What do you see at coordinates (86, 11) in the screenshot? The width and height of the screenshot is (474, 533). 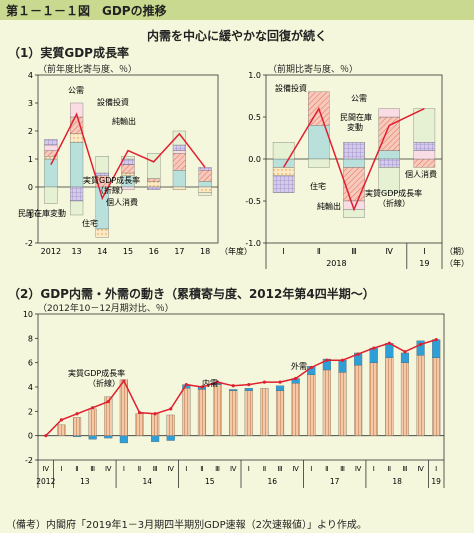 I see `figure-title: 第１－１－１図 GDPの推移` at bounding box center [86, 11].